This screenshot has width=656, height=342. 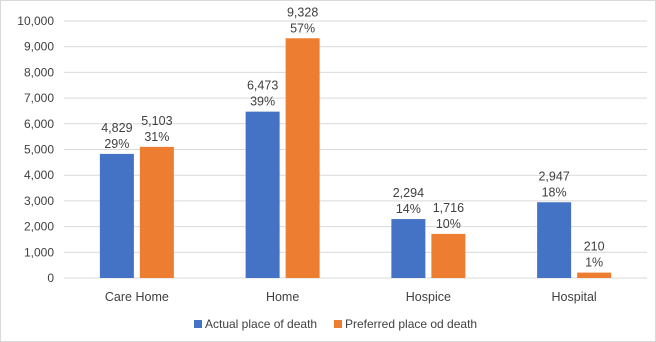 I want to click on data-label-percent: 57%, so click(x=302, y=28).